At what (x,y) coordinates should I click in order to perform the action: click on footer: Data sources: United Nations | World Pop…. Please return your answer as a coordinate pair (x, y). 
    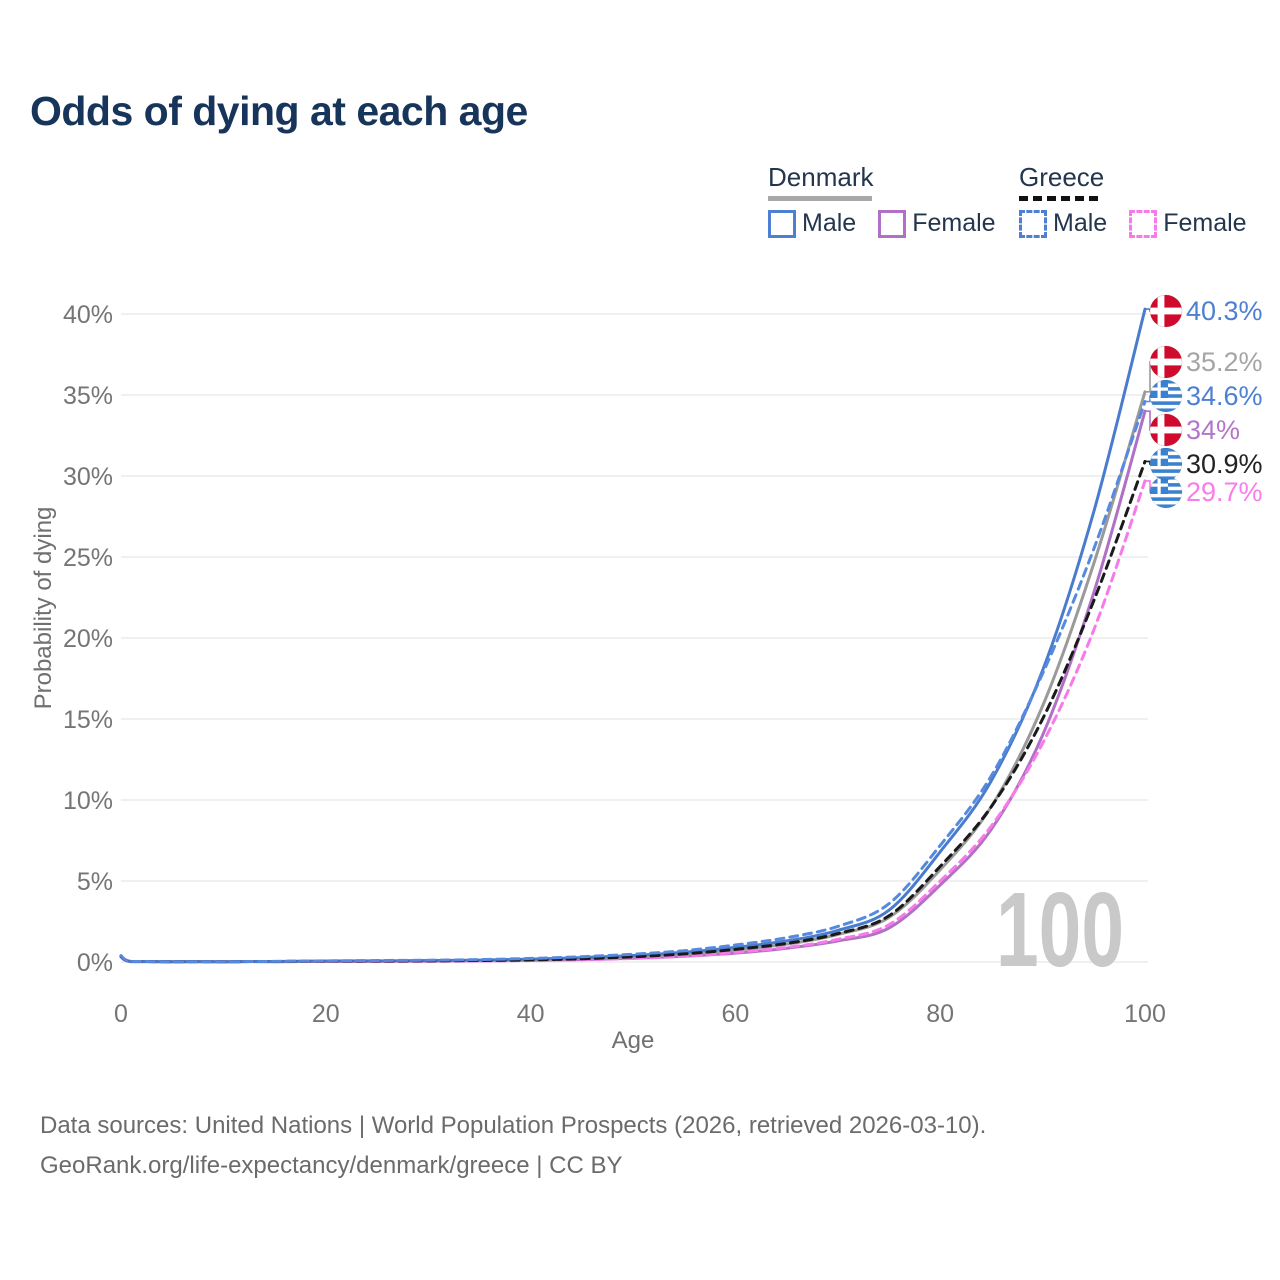
    Looking at the image, I should click on (513, 1146).